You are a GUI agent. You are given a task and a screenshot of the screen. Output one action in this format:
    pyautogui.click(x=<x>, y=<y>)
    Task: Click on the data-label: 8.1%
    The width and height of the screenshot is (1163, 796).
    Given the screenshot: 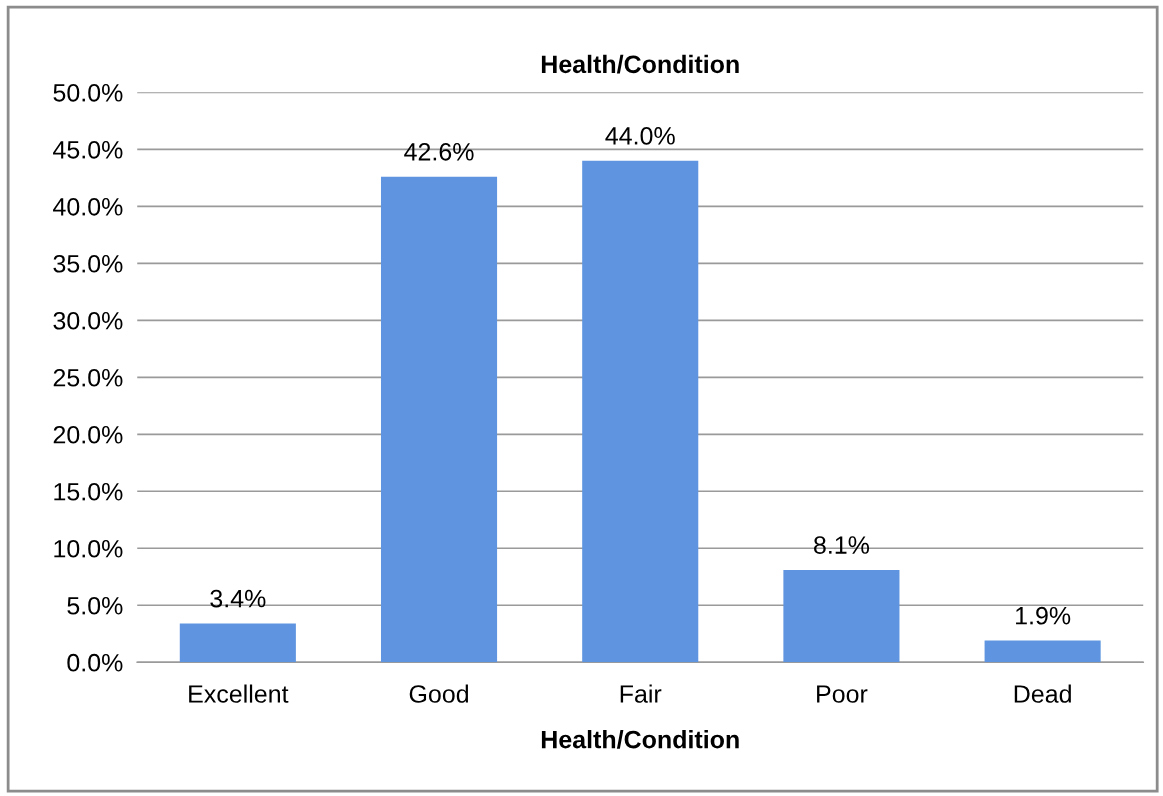 What is the action you would take?
    pyautogui.click(x=842, y=545)
    